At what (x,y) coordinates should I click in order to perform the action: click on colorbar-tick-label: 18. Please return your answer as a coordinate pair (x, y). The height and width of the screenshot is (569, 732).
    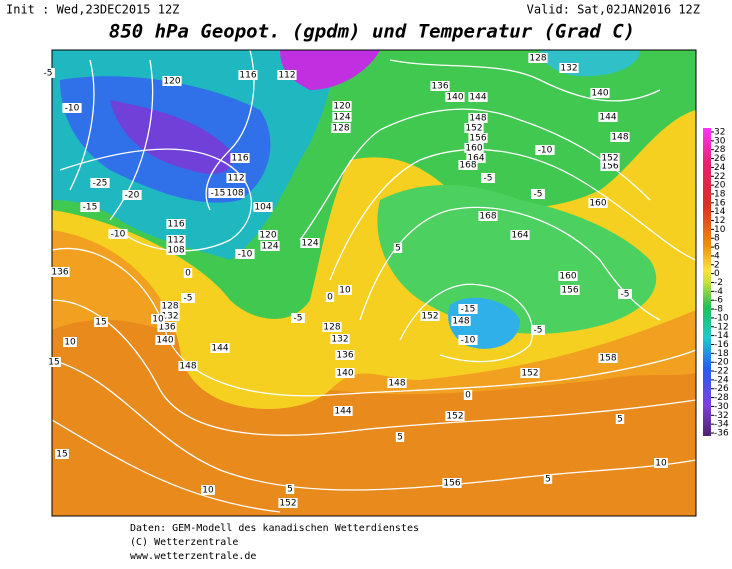
    Looking at the image, I should click on (720, 194).